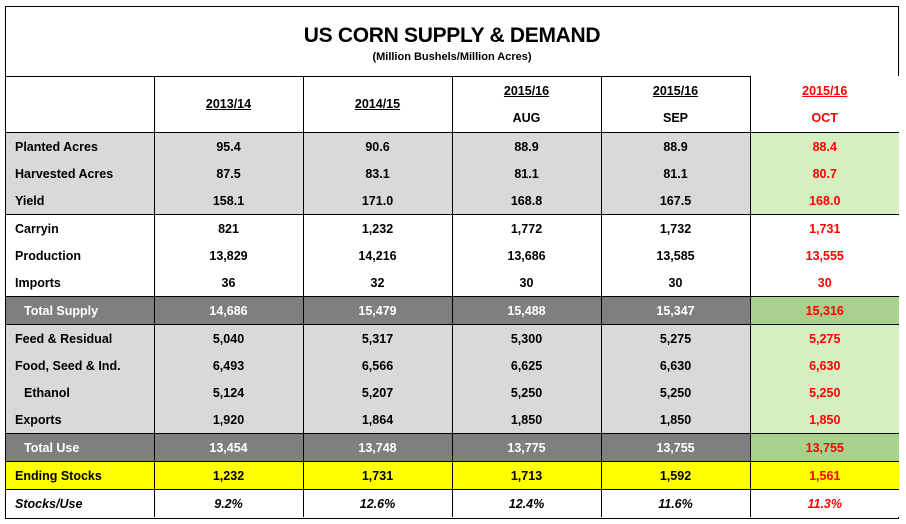 Image resolution: width=906 pixels, height=524 pixels. What do you see at coordinates (526, 447) in the screenshot?
I see `table-cell: 13,775` at bounding box center [526, 447].